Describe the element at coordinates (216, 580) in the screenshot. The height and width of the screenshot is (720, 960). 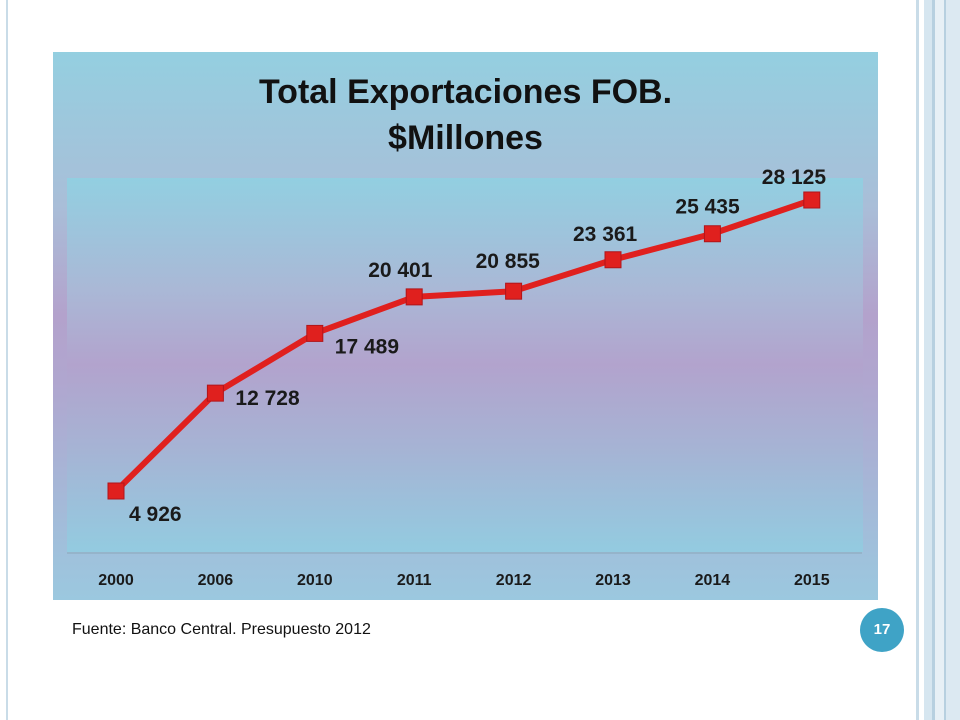
I see `x-tick-label: 2006` at that location.